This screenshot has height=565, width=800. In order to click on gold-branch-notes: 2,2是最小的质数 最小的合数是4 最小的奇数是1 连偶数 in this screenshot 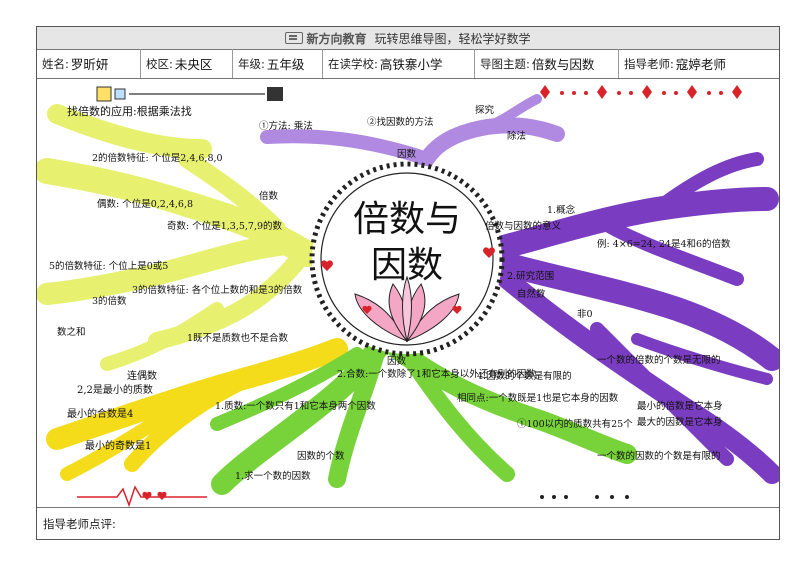, I will do `click(112, 410)`.